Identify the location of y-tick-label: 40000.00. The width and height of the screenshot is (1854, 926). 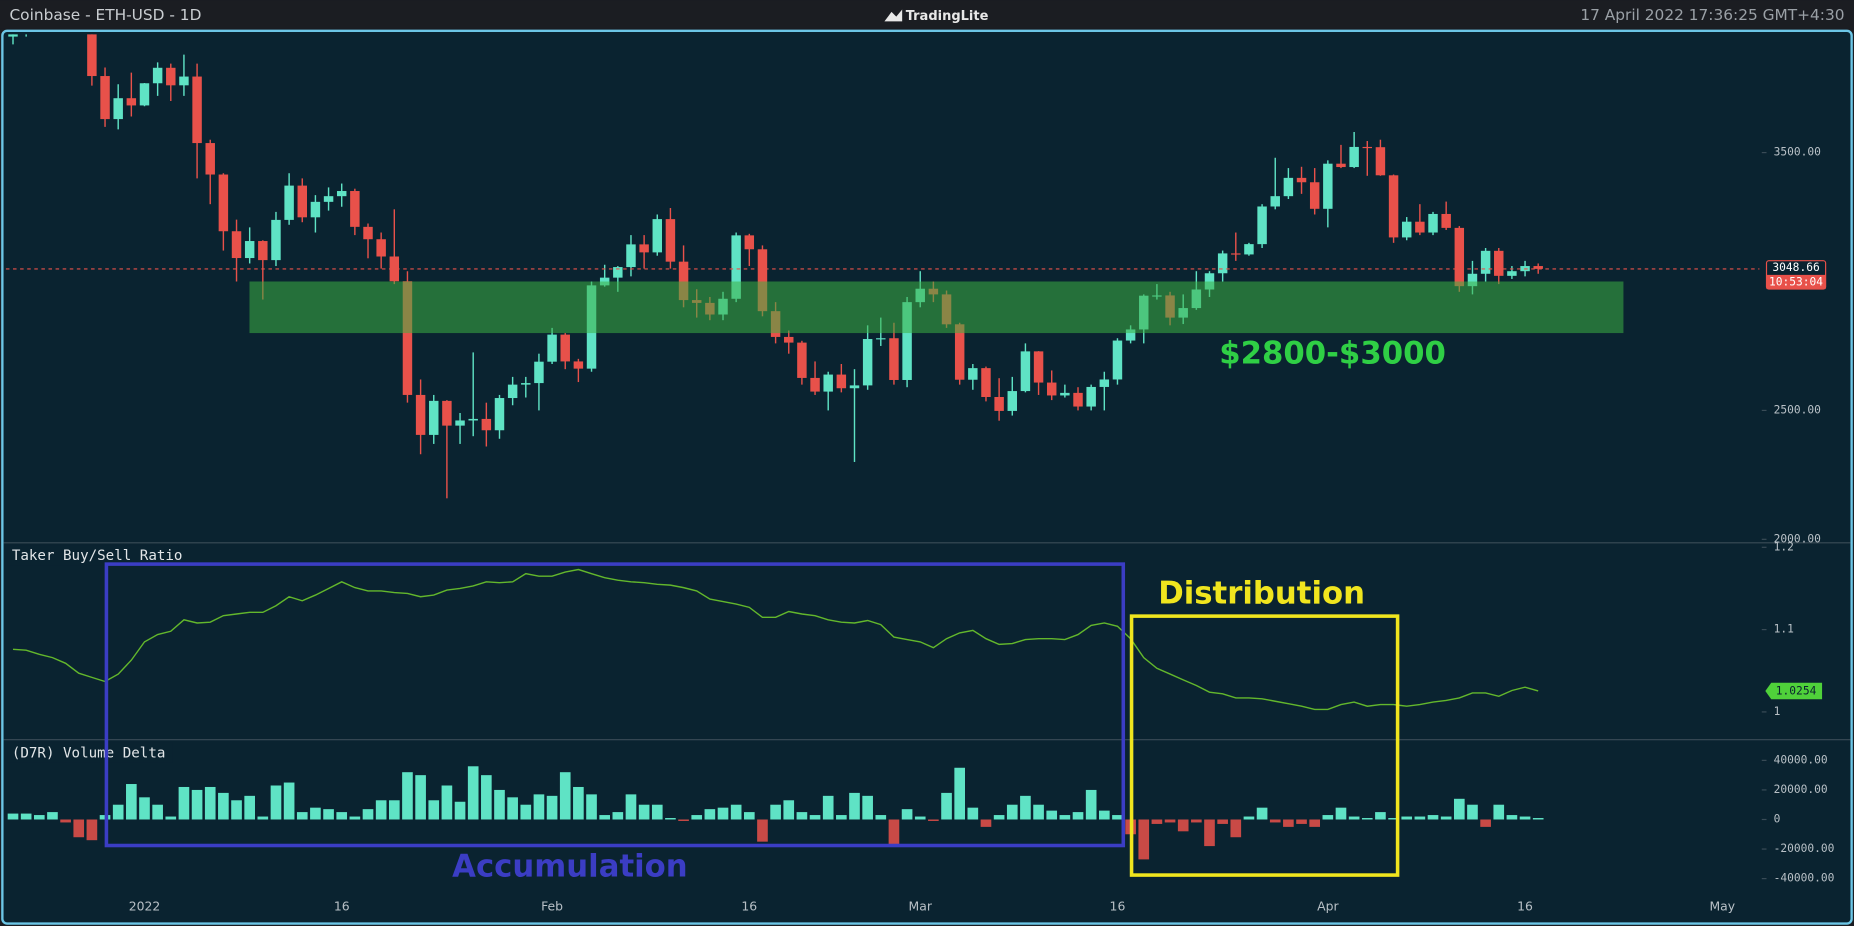
(1801, 759).